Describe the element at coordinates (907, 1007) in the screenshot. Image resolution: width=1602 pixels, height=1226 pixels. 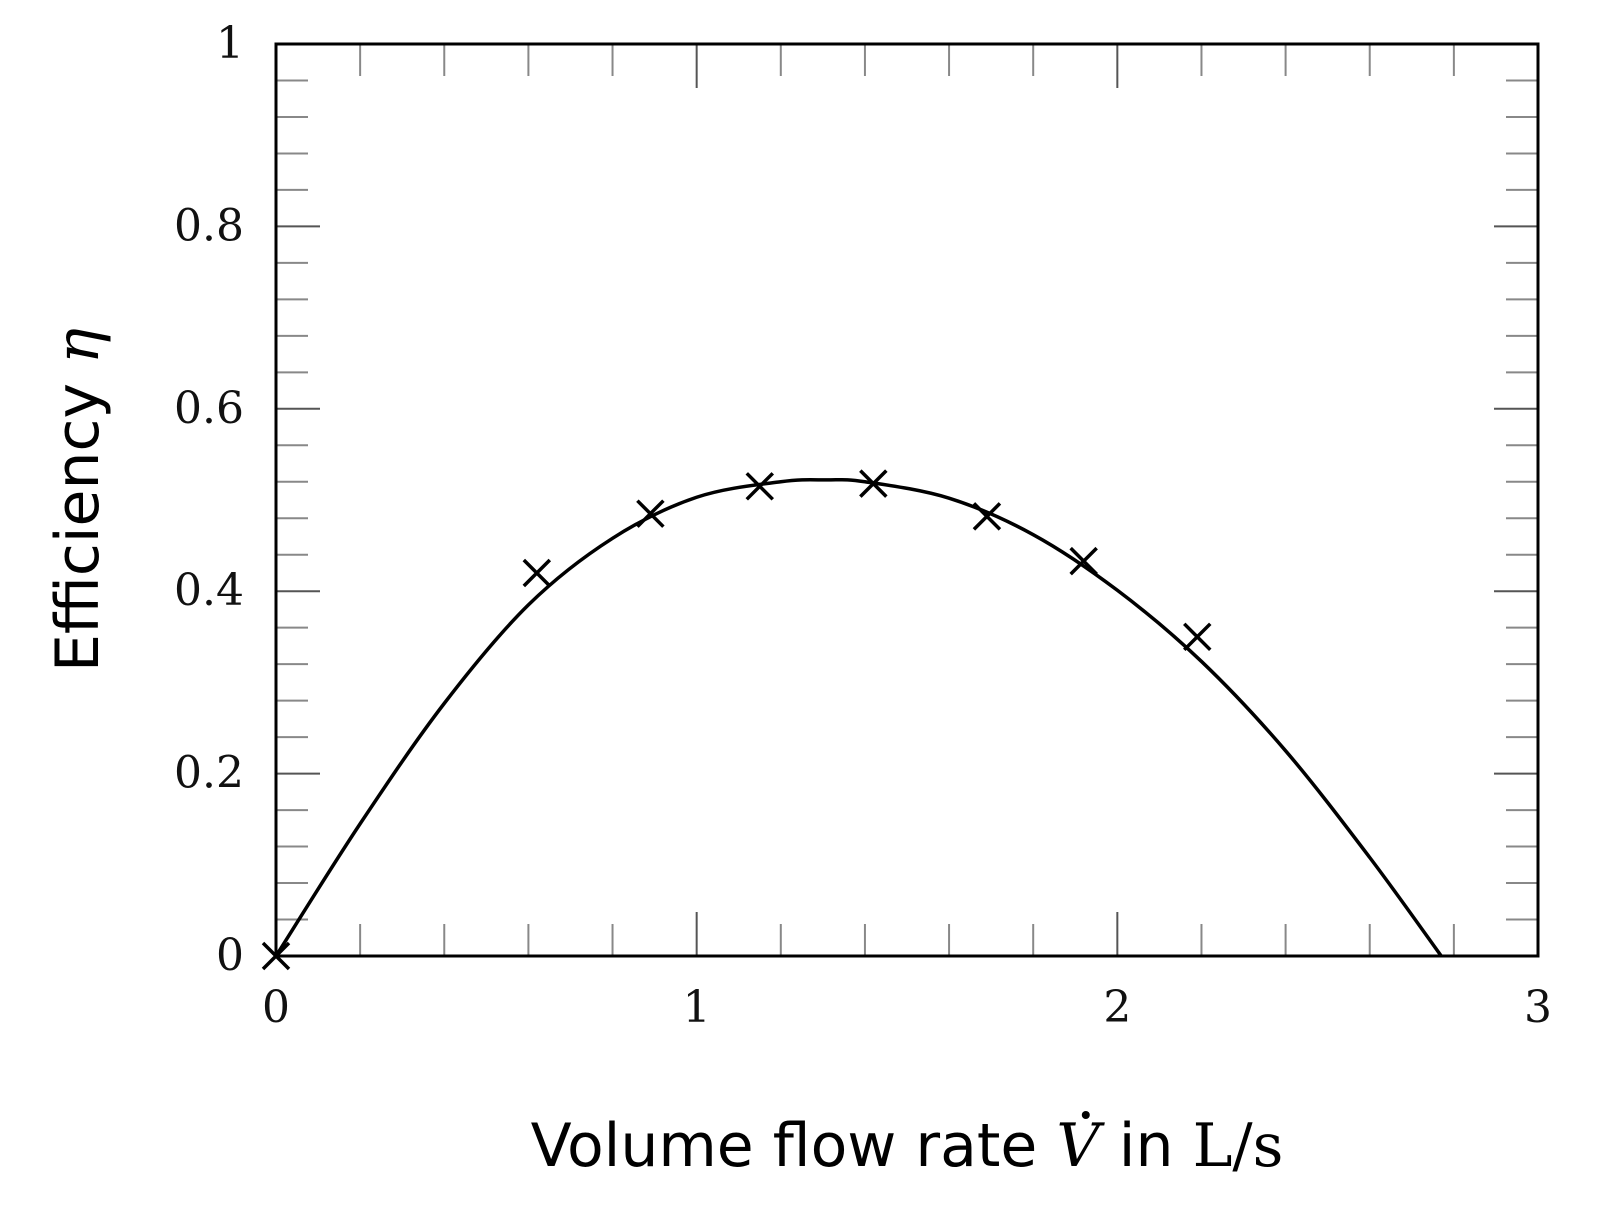
I see `x-tick-labels: 0 1 2 3` at that location.